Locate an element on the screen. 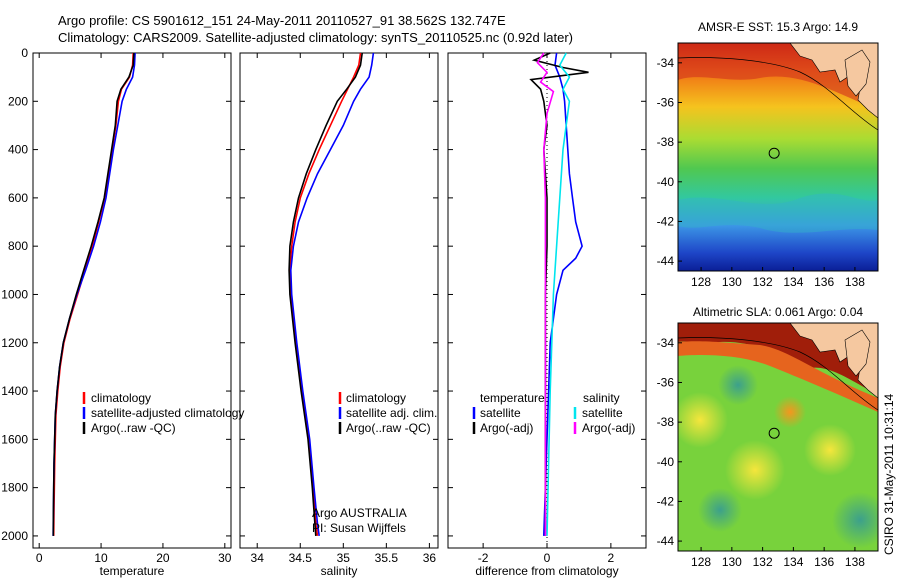 The image size is (900, 580). sla-map-axes: 128 130 132 134 136 138 -34 -36 -38 -40 -42 -44 is located at coordinates (768, 445).